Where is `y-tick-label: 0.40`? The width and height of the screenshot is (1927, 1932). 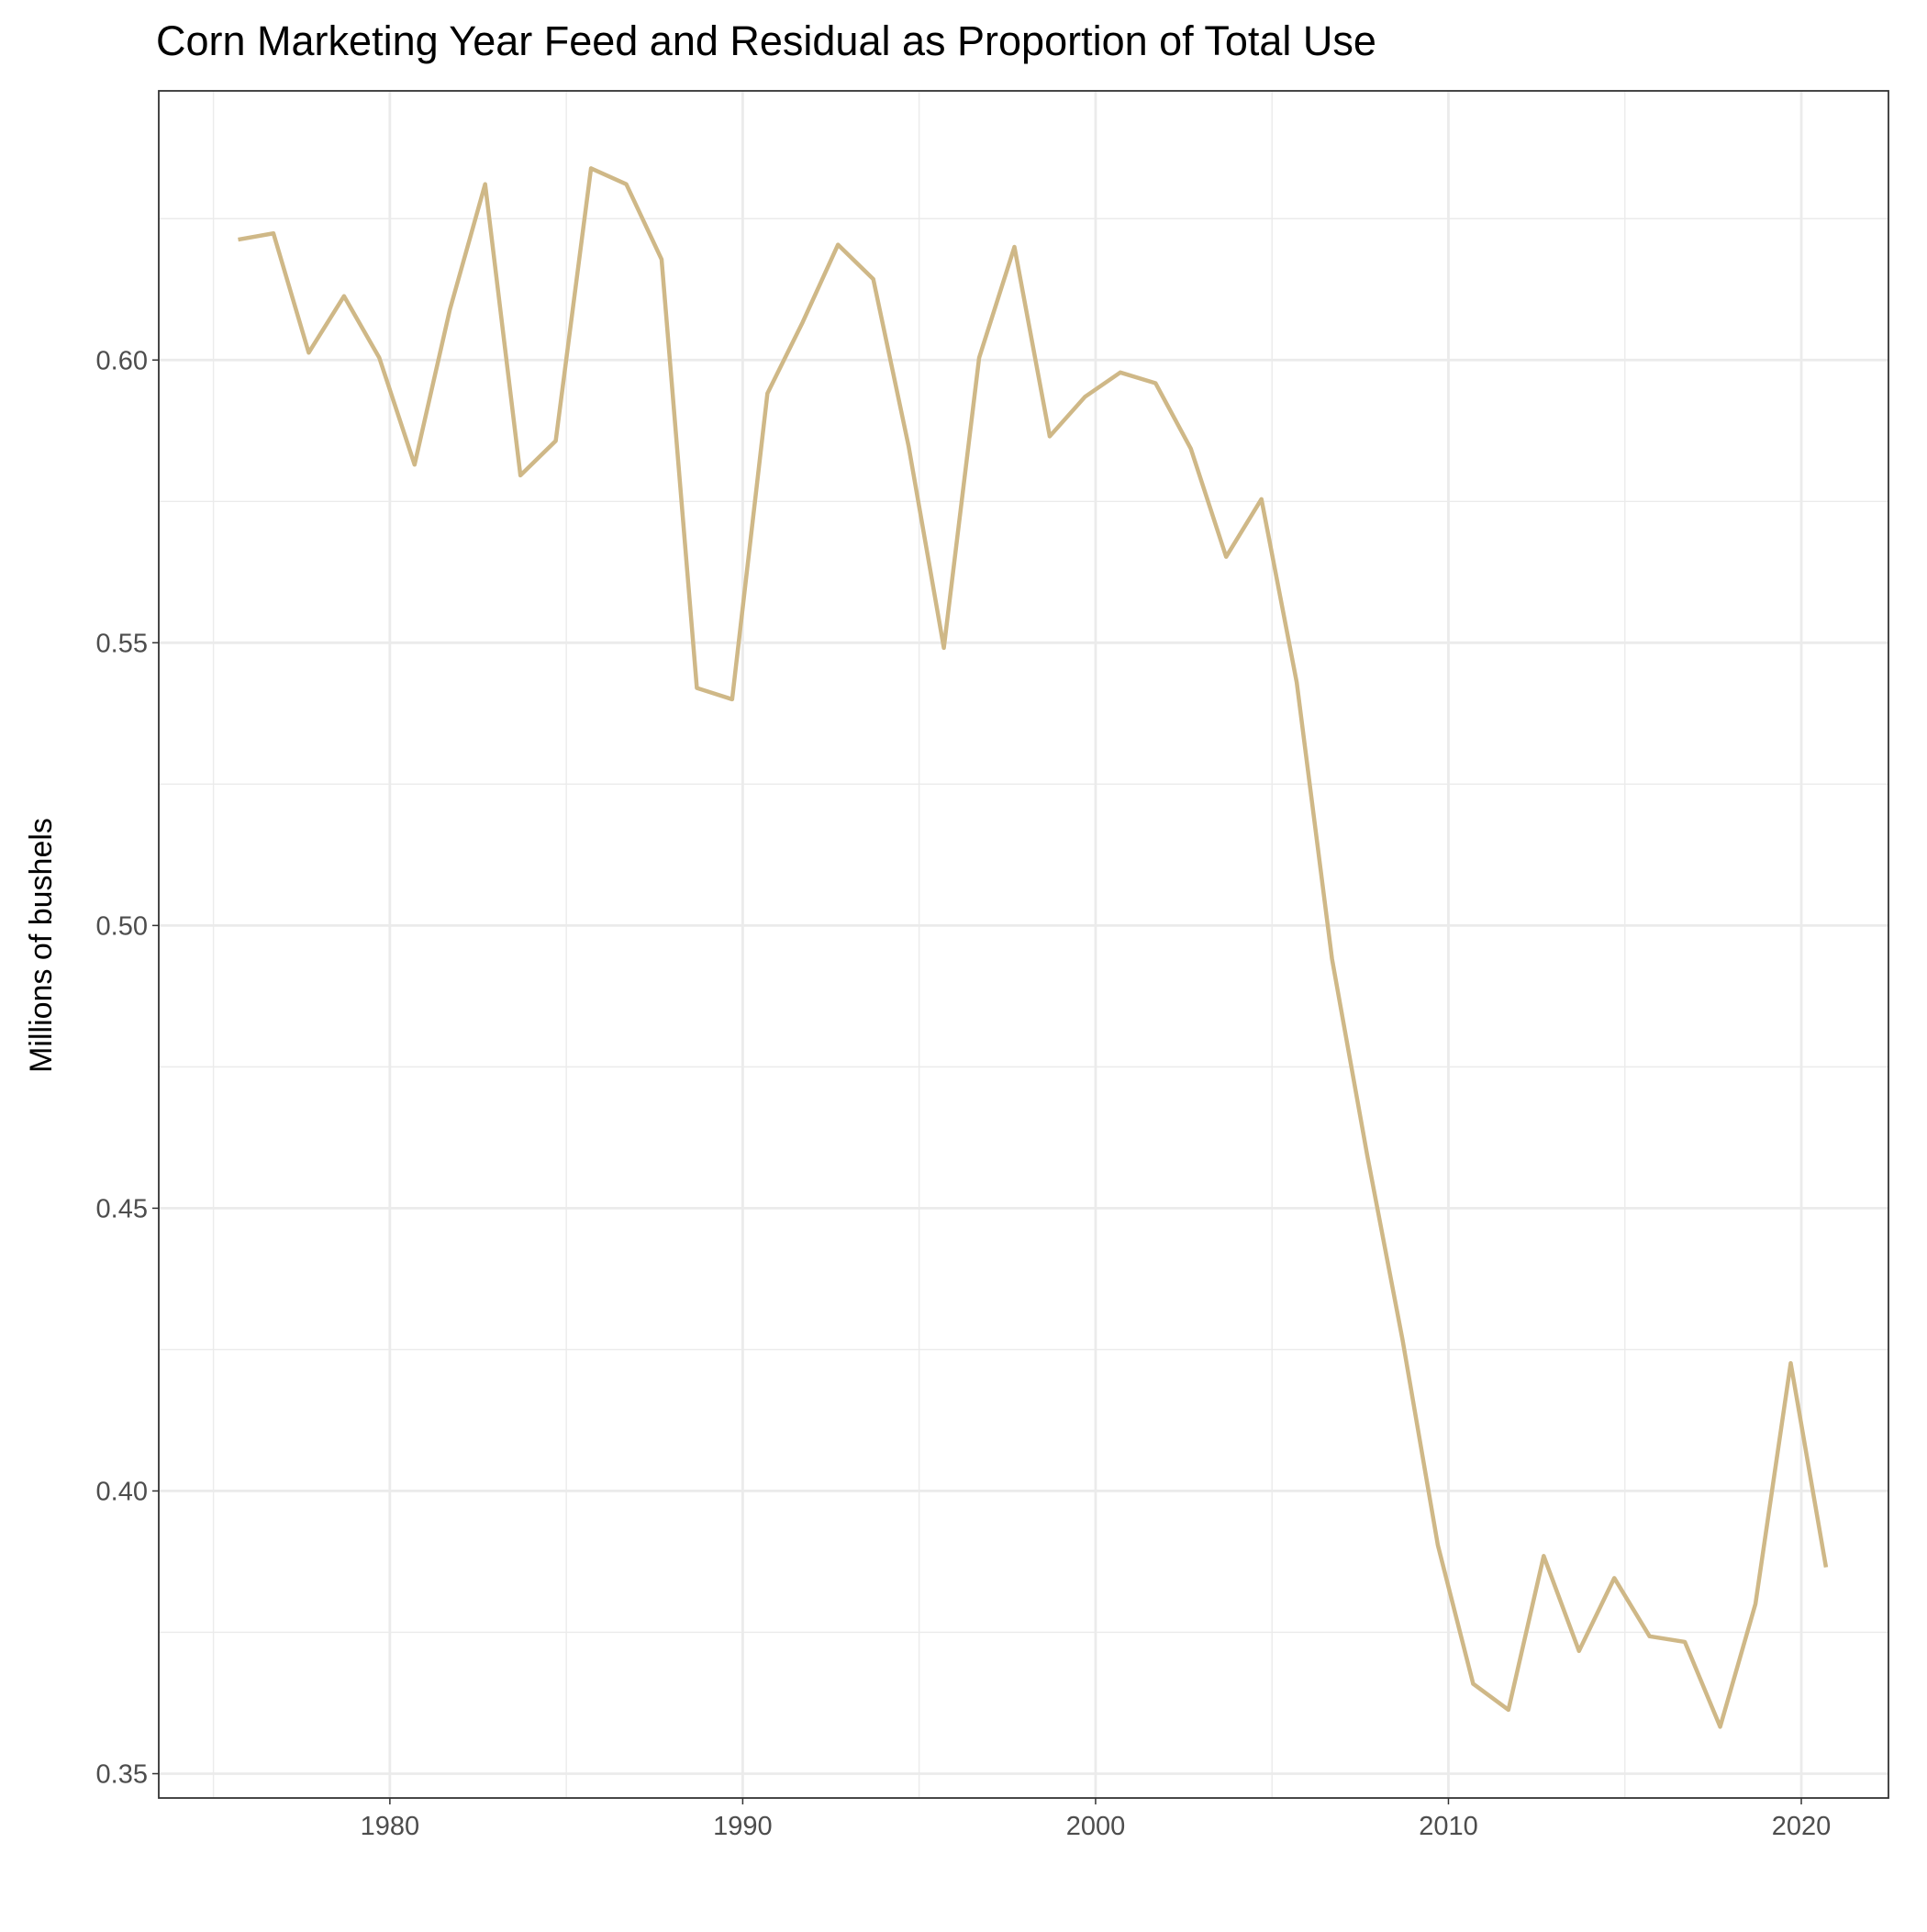 y-tick-label: 0.40 is located at coordinates (122, 1491).